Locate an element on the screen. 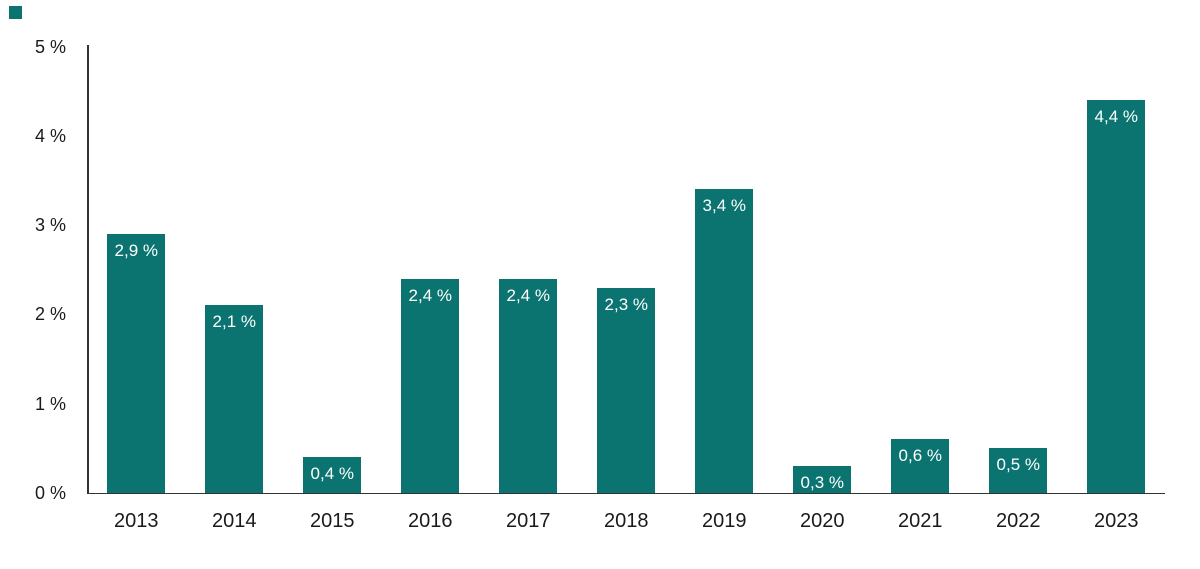 The height and width of the screenshot is (569, 1200). y-tick-label: 2 % is located at coordinates (50, 314).